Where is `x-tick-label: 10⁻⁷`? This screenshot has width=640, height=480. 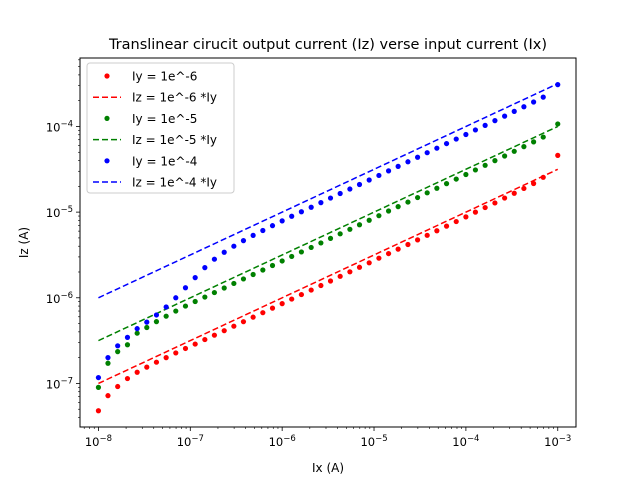 x-tick-label: 10⁻⁷ is located at coordinates (190, 441).